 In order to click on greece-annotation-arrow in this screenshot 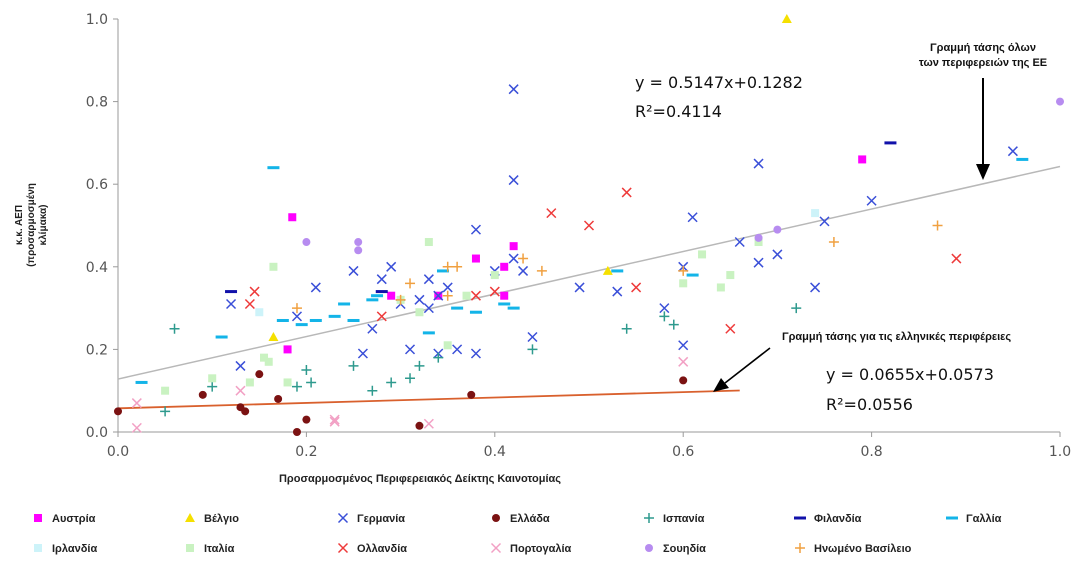, I will do `click(742, 369)`.